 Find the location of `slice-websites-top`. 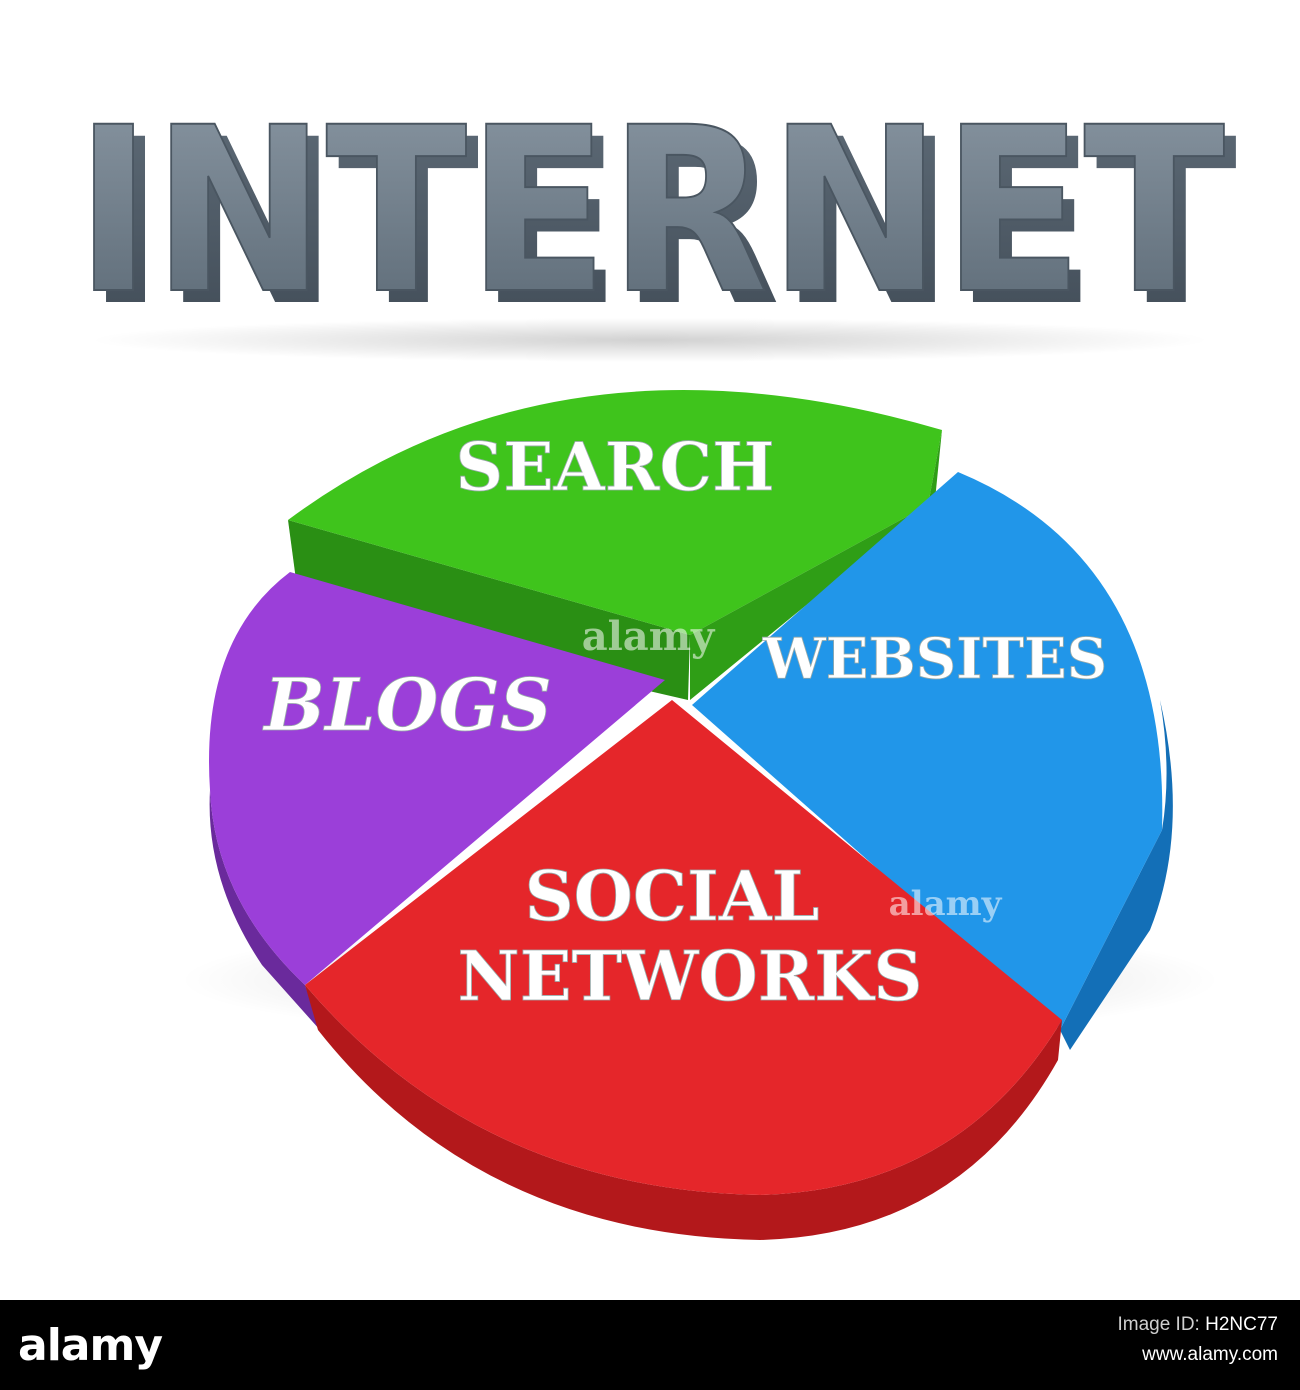

slice-websites-top is located at coordinates (927, 751).